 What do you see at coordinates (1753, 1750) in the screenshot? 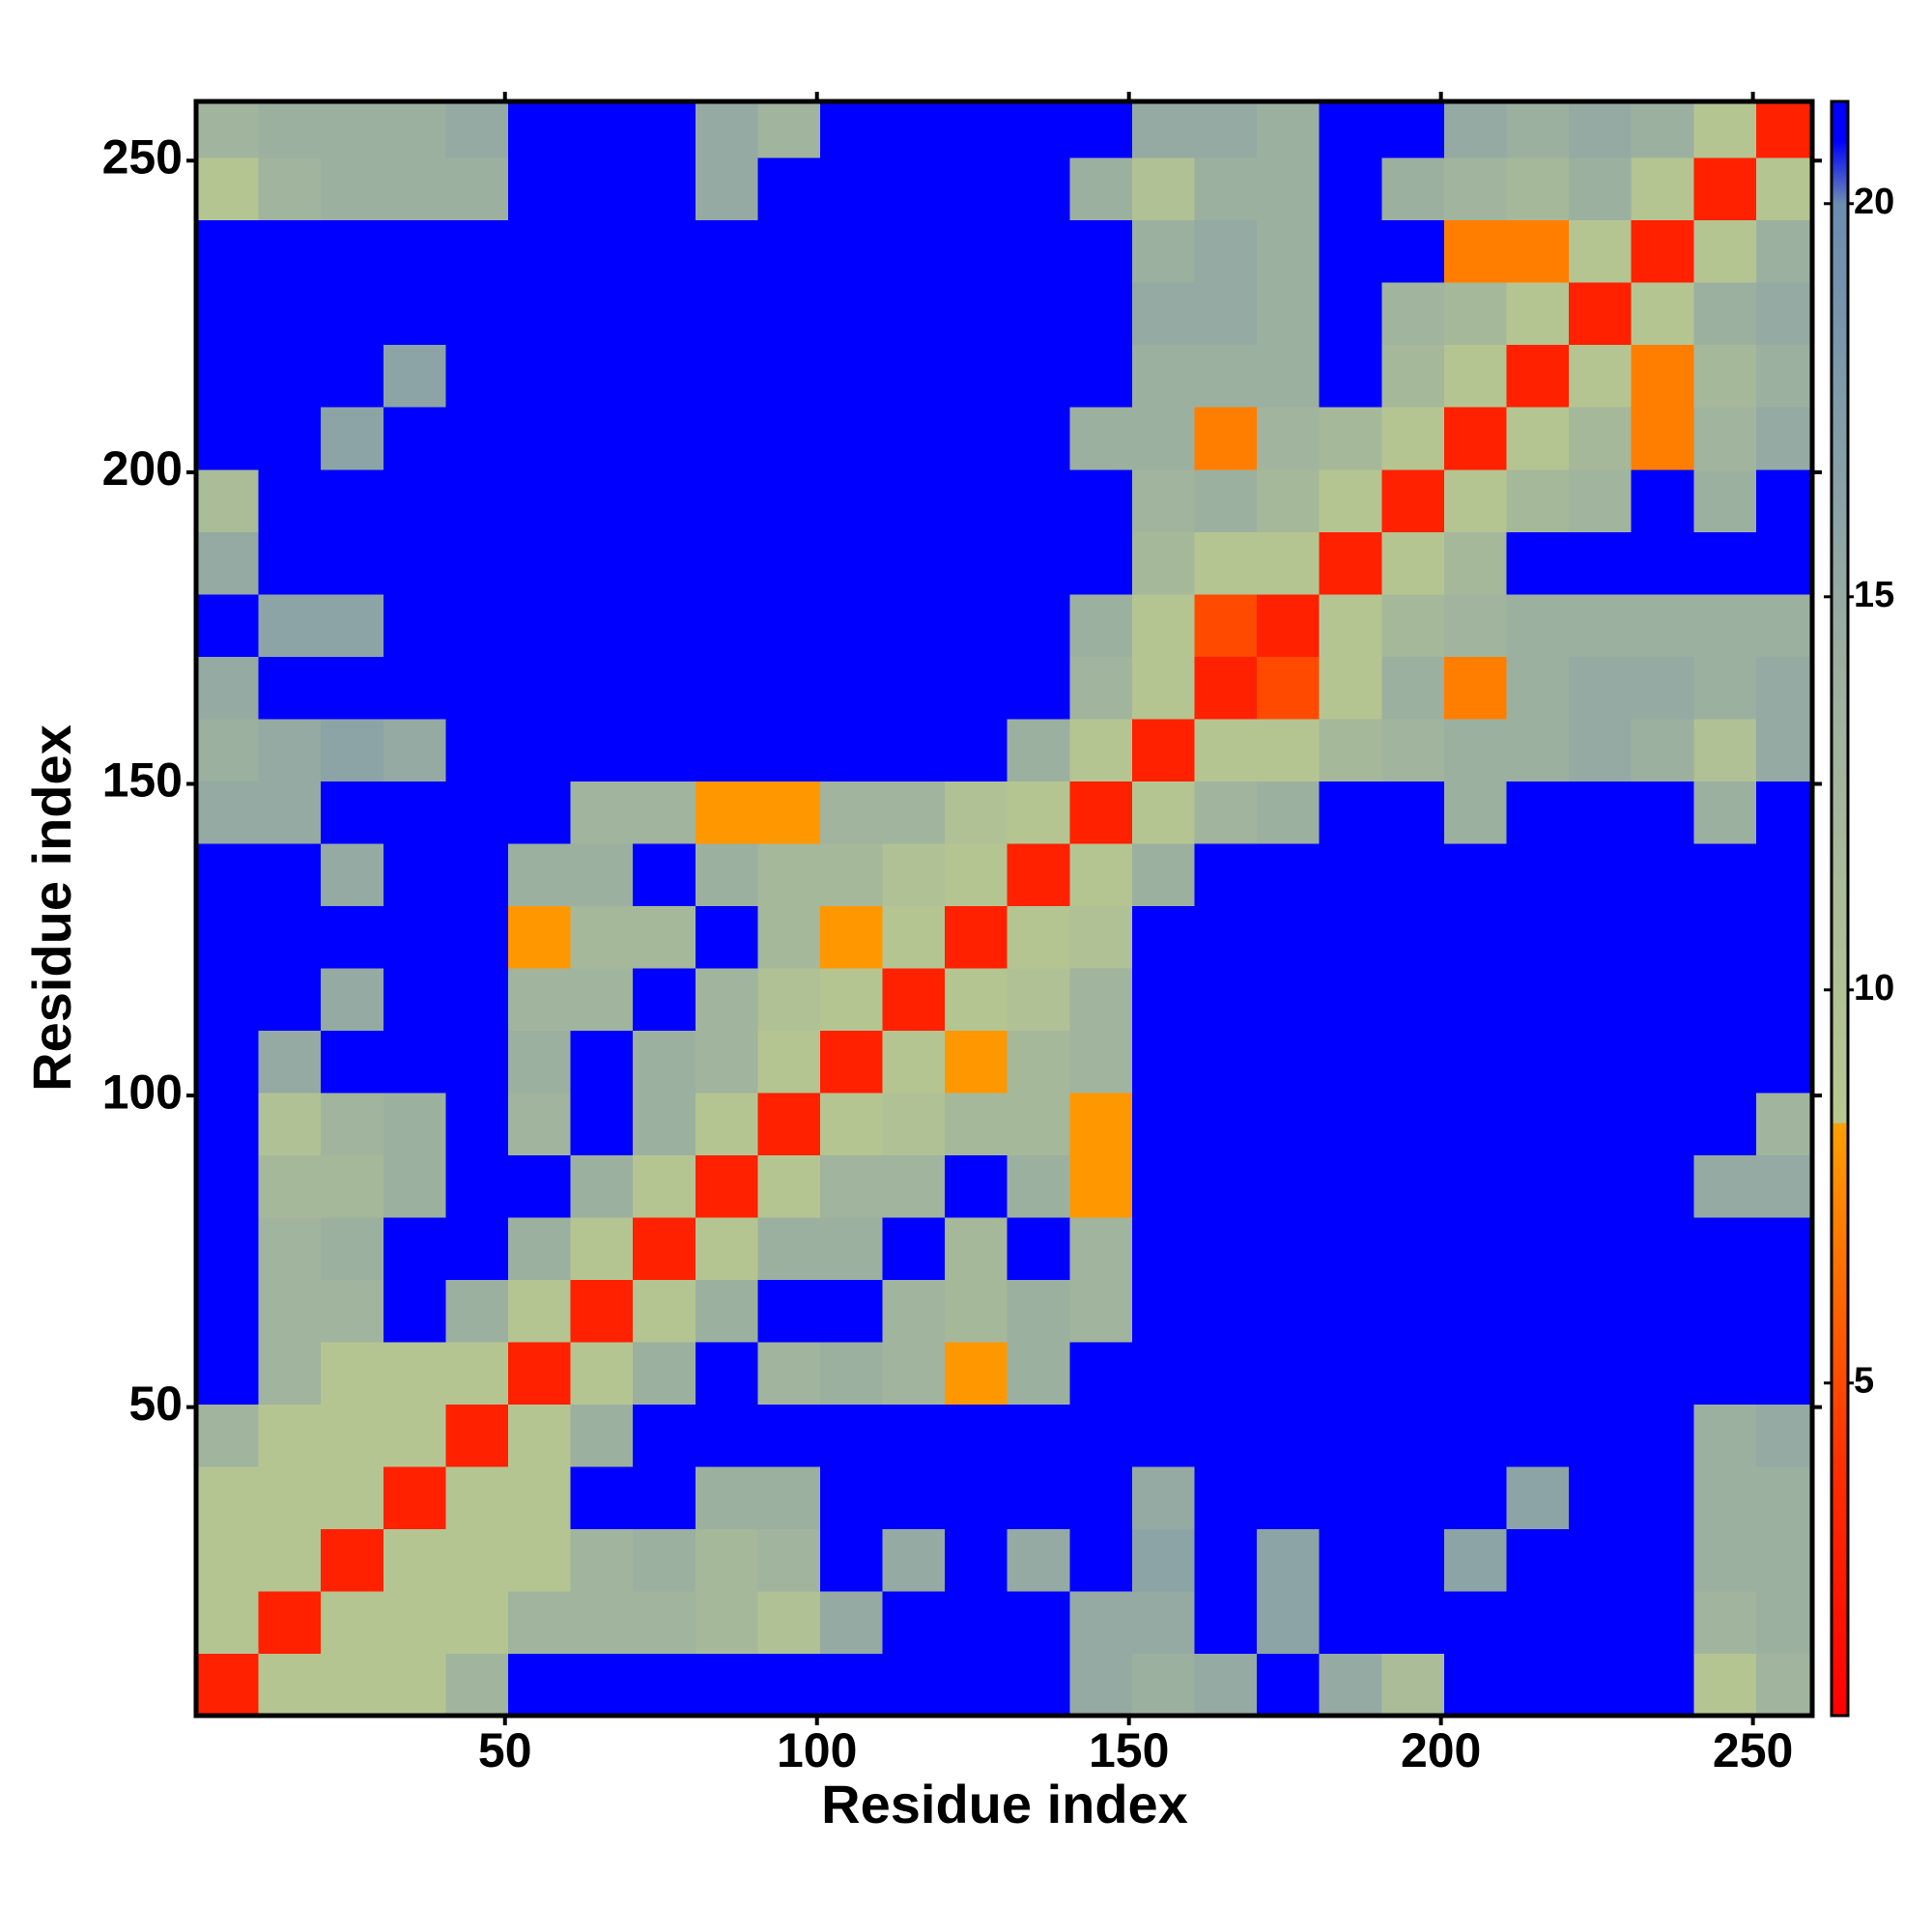
I see `x-tick-label: 250` at bounding box center [1753, 1750].